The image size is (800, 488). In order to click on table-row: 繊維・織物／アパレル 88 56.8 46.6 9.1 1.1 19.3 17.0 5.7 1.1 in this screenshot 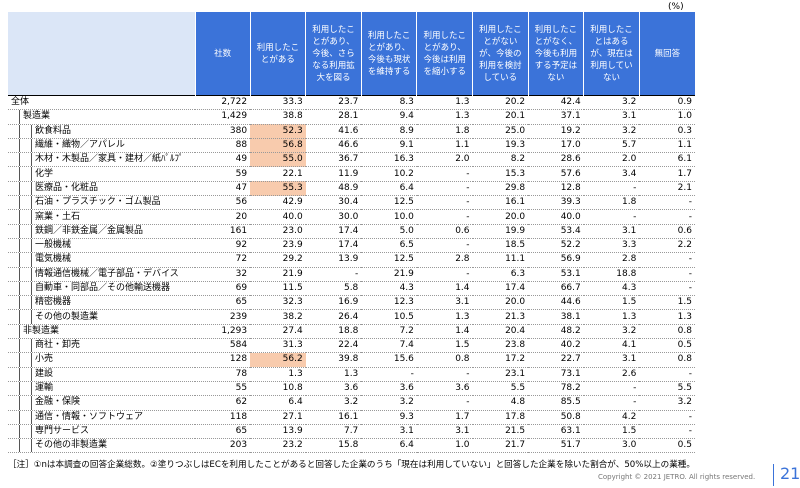, I will do `click(351, 146)`.